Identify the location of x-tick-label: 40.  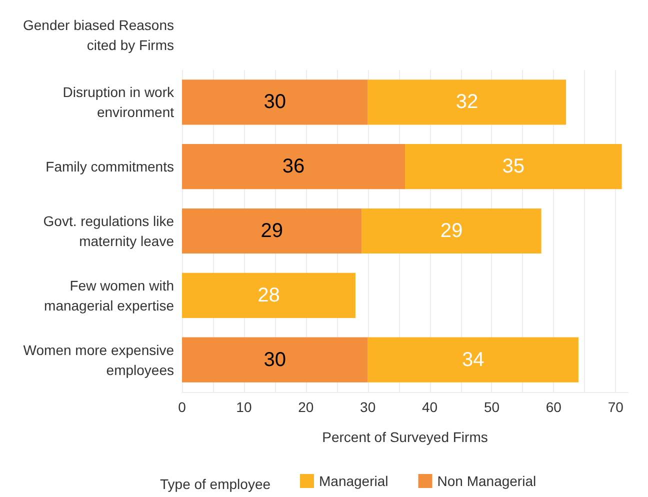
(430, 407).